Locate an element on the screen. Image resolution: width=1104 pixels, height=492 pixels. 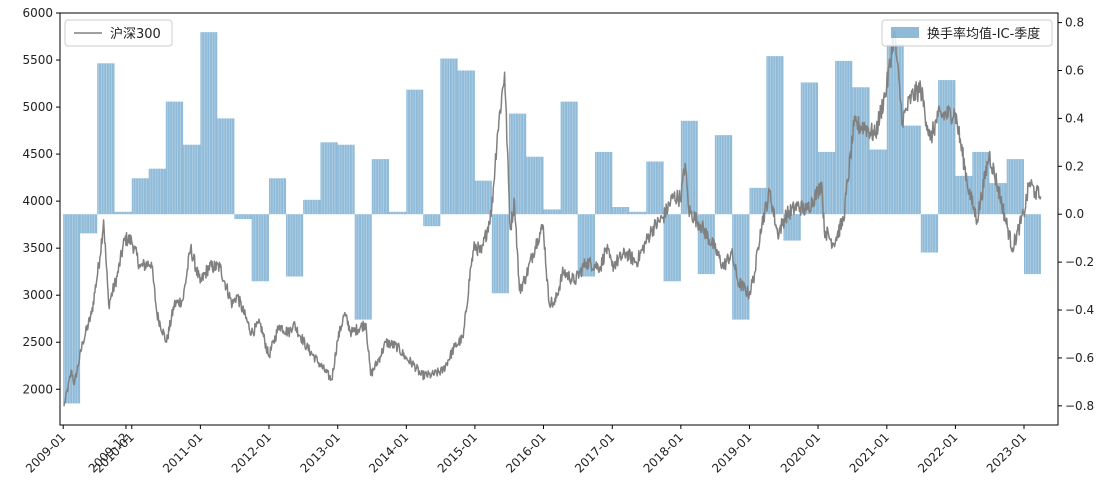
x-tick-label: 2017-01 is located at coordinates (594, 452).